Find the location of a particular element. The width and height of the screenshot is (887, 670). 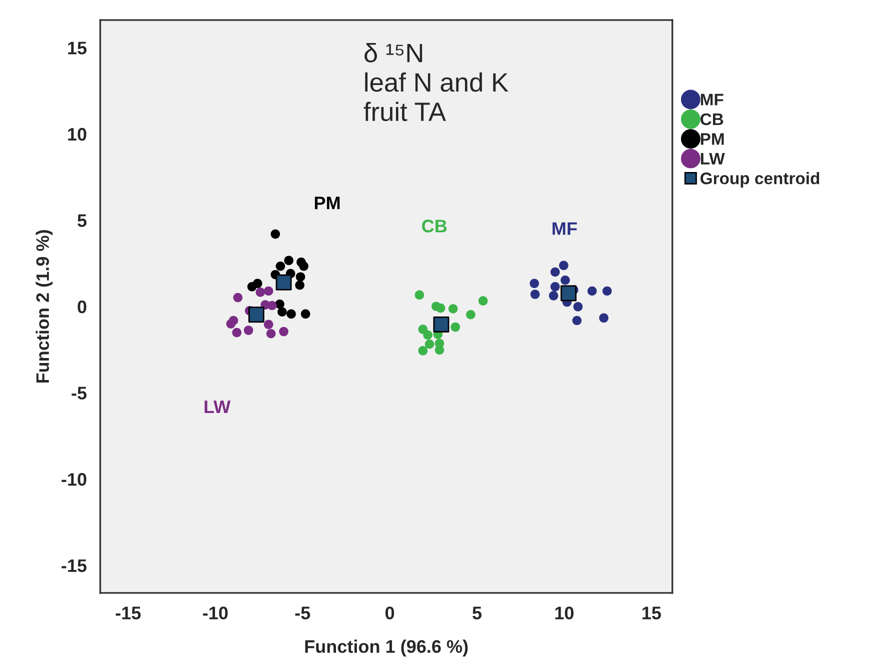

y-tick-label: 10 is located at coordinates (77, 134).